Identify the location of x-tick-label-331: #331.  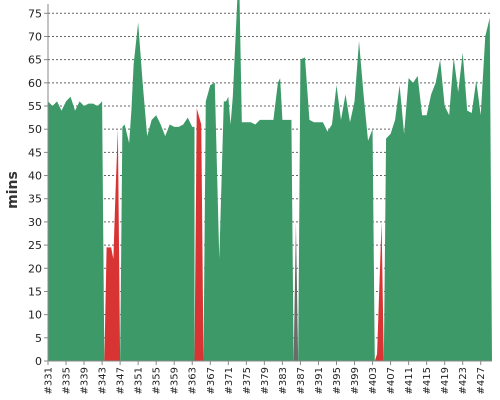
(49, 380).